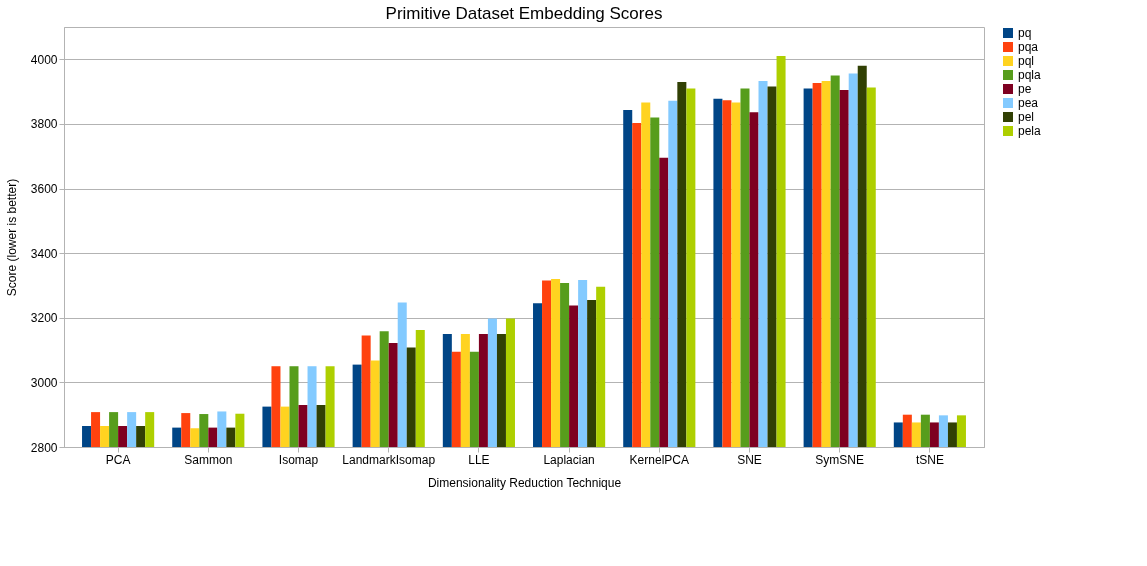 The image size is (1147, 566). I want to click on x-tick-label: SNE, so click(749, 459).